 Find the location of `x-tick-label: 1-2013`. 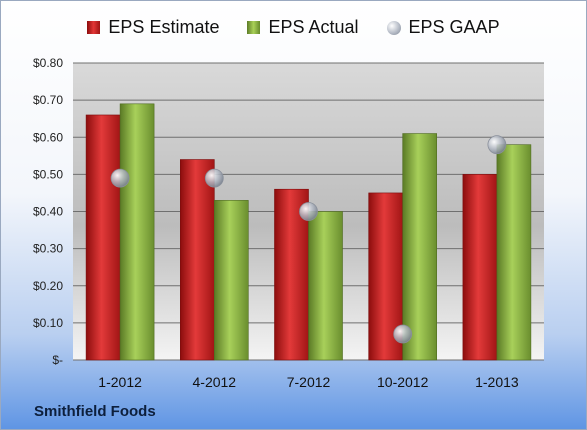

x-tick-label: 1-2013 is located at coordinates (497, 382).